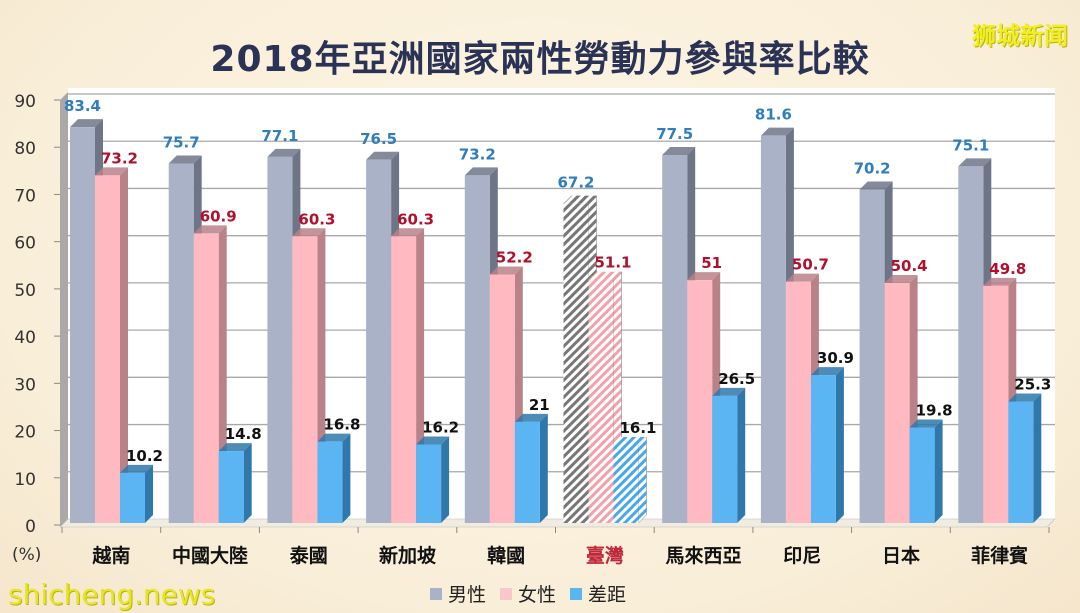 This screenshot has width=1080, height=613. Describe the element at coordinates (539, 405) in the screenshot. I see `value-label-gap: 21` at that location.